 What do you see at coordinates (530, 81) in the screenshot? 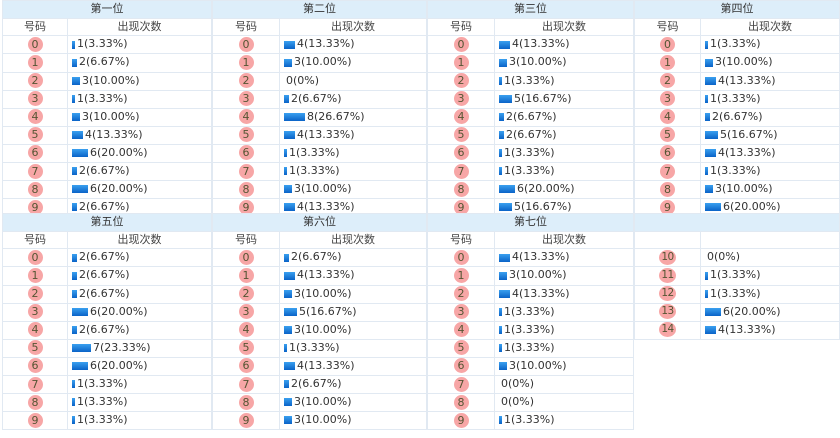
I see `table-row: 2 1(3.33%)` at bounding box center [530, 81].